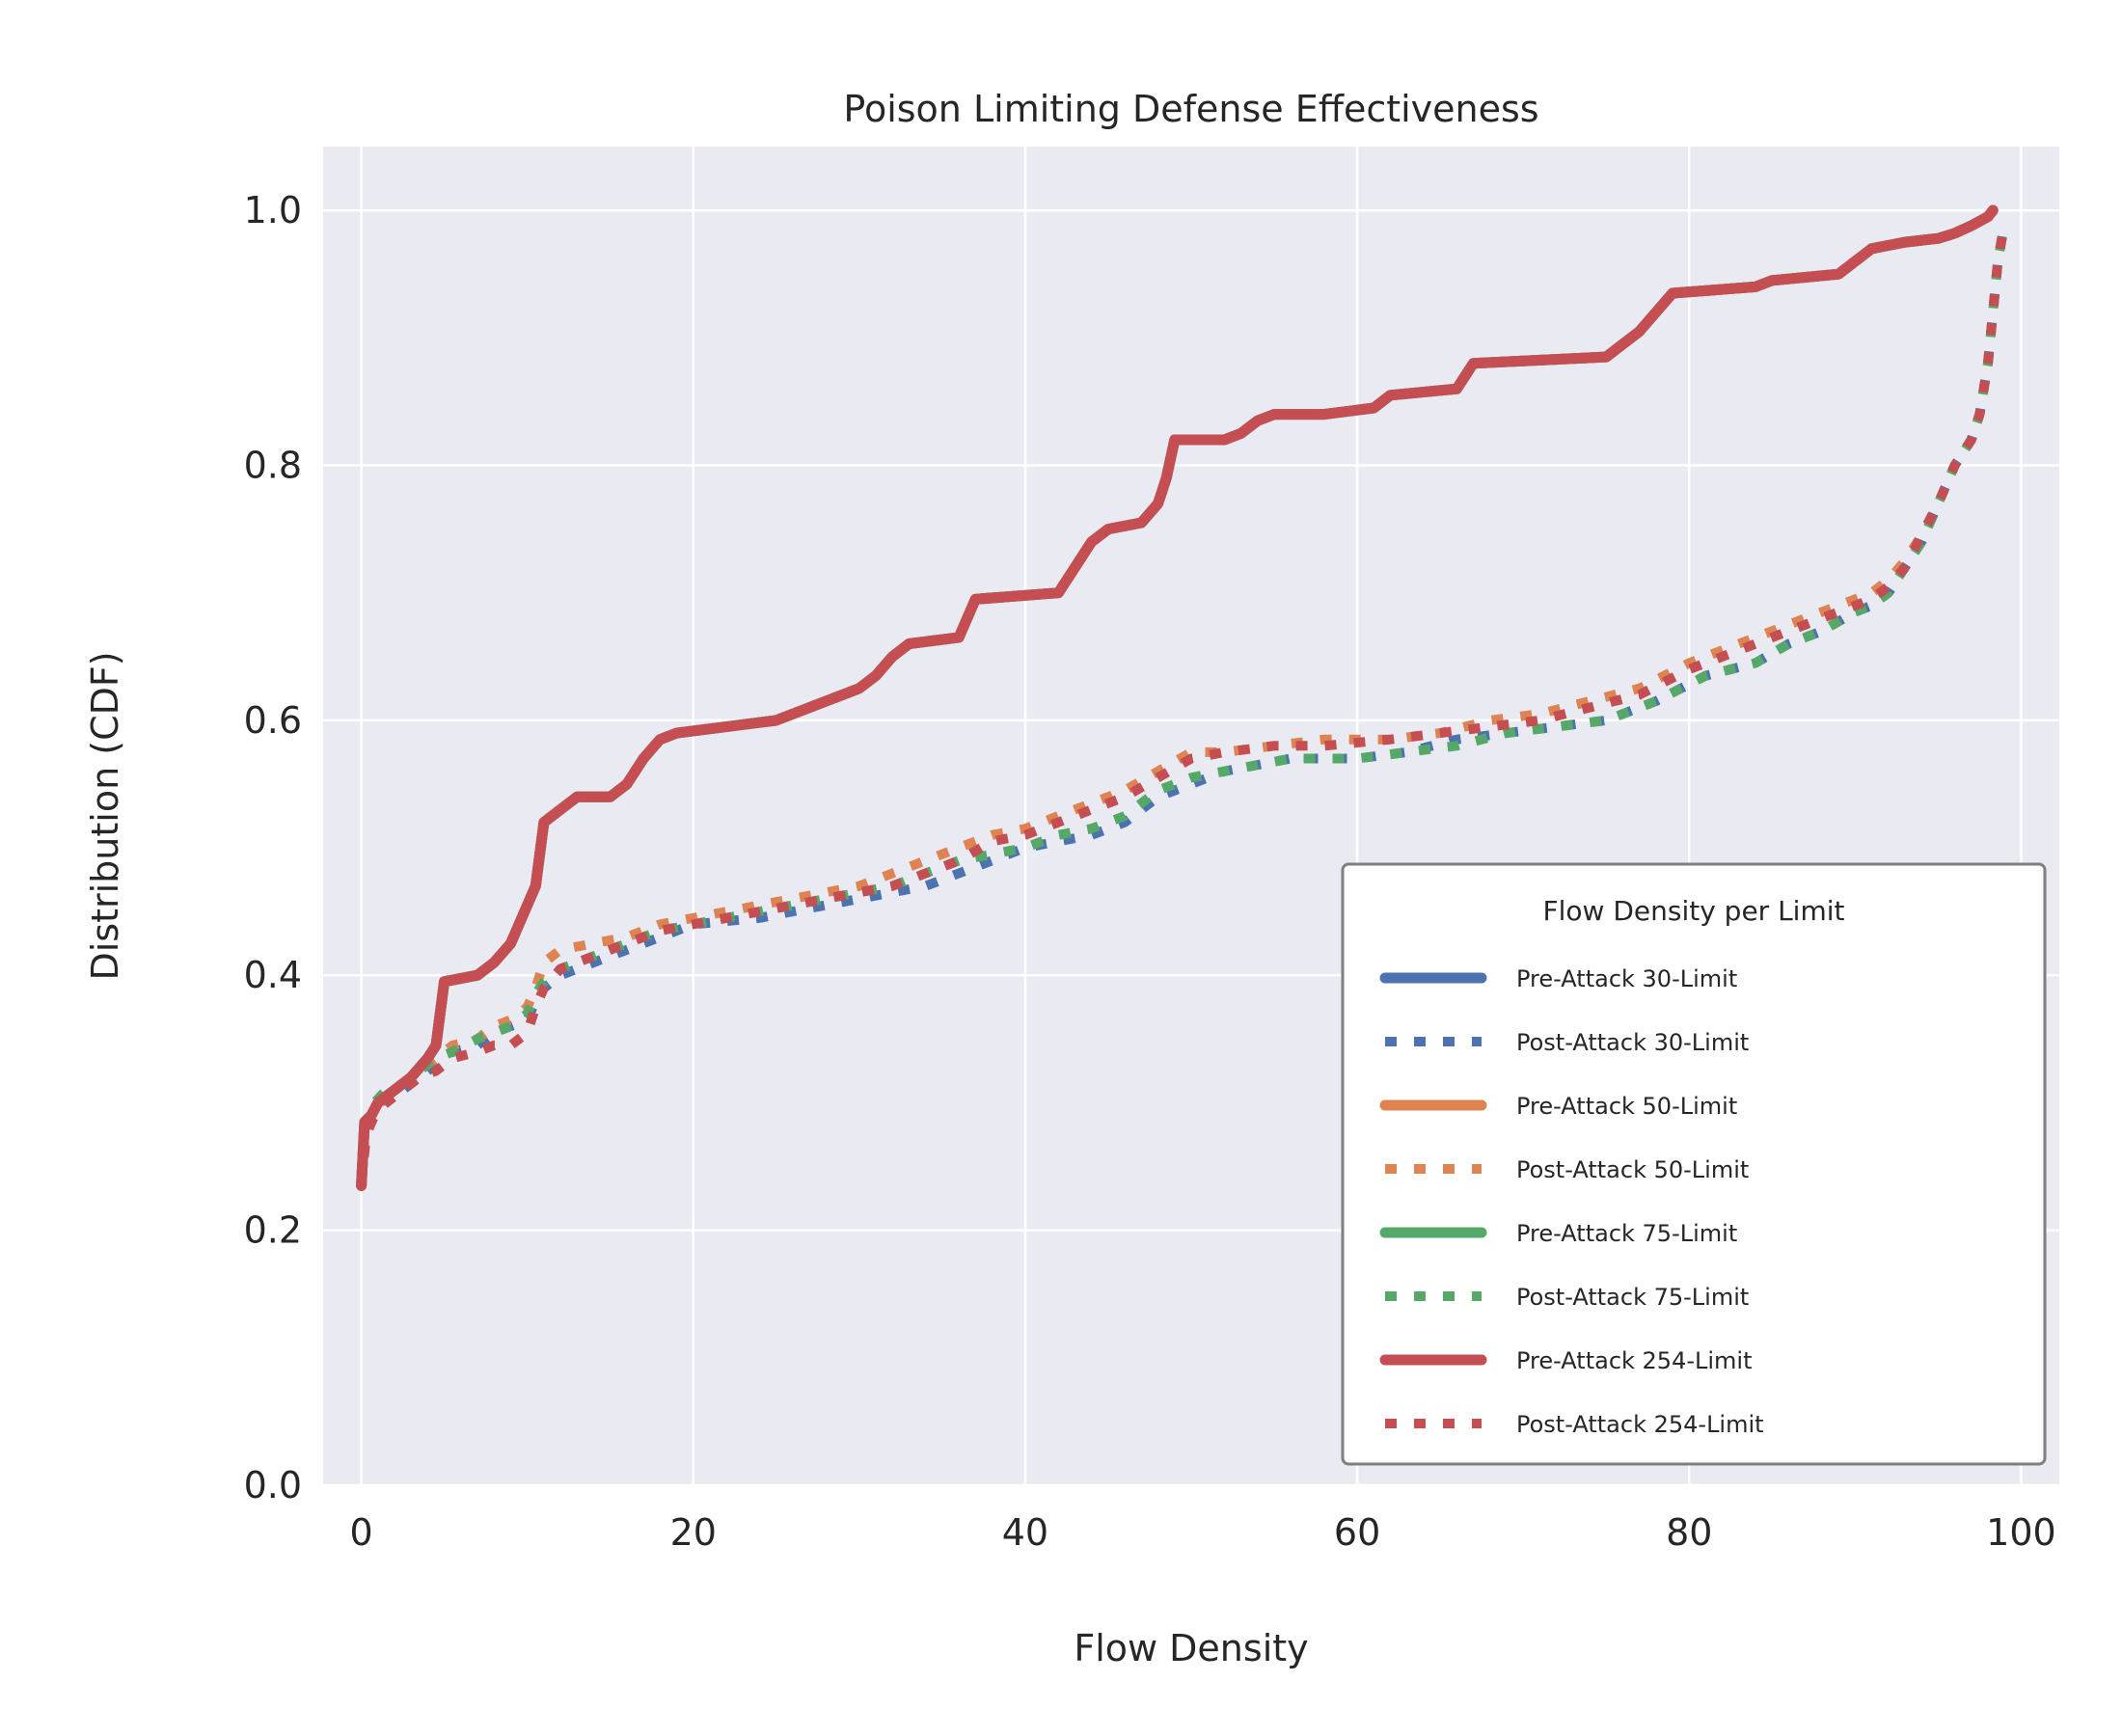 The width and height of the screenshot is (2122, 1736). Describe the element at coordinates (1635, 1360) in the screenshot. I see `legend-label-pre-attack-254-limit: Pre-Attack 254-Limit` at that location.